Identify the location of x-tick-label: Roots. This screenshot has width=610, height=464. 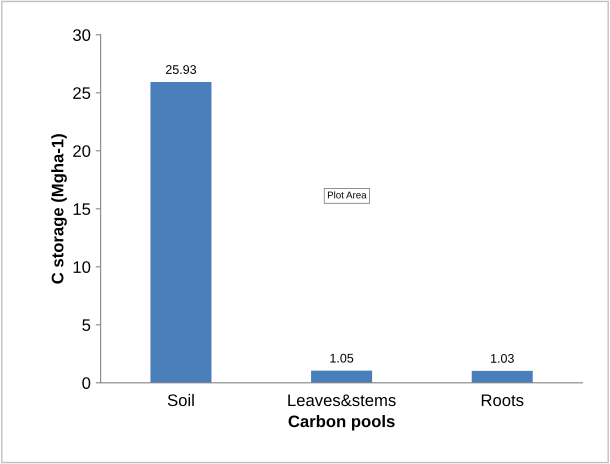
(503, 400).